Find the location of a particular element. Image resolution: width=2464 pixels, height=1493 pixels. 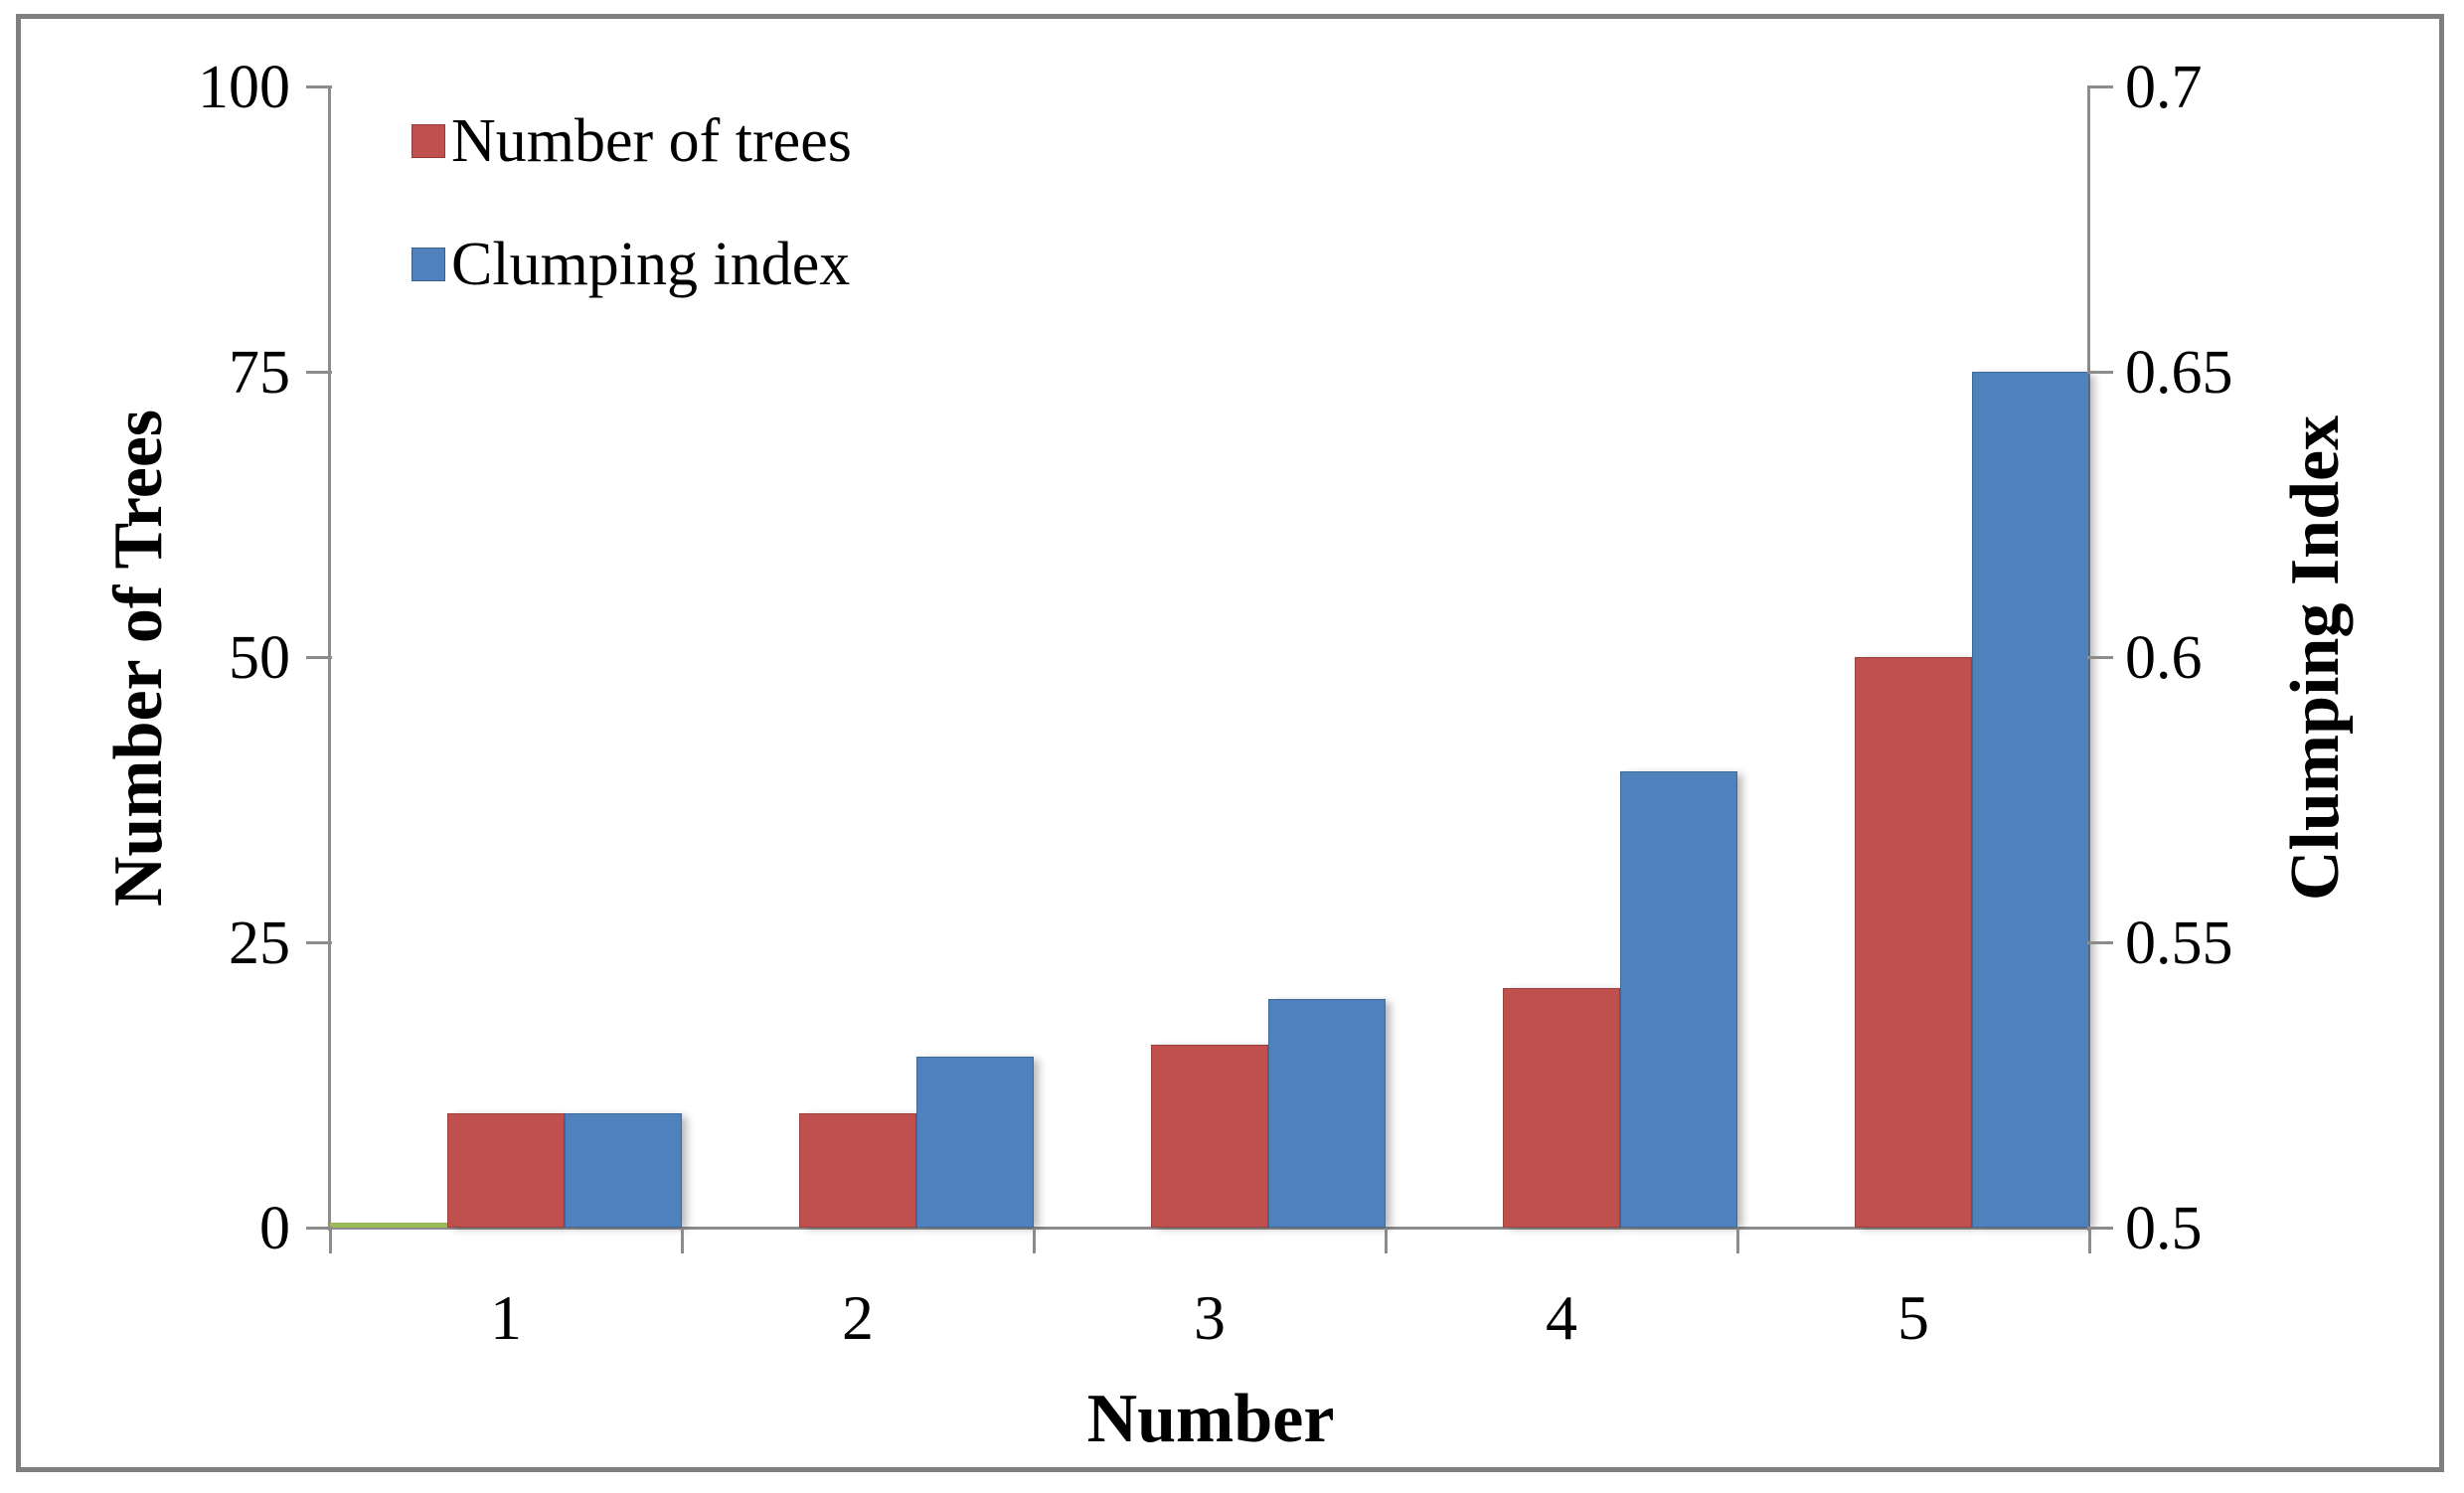

x-axis-line is located at coordinates (1200, 1228).